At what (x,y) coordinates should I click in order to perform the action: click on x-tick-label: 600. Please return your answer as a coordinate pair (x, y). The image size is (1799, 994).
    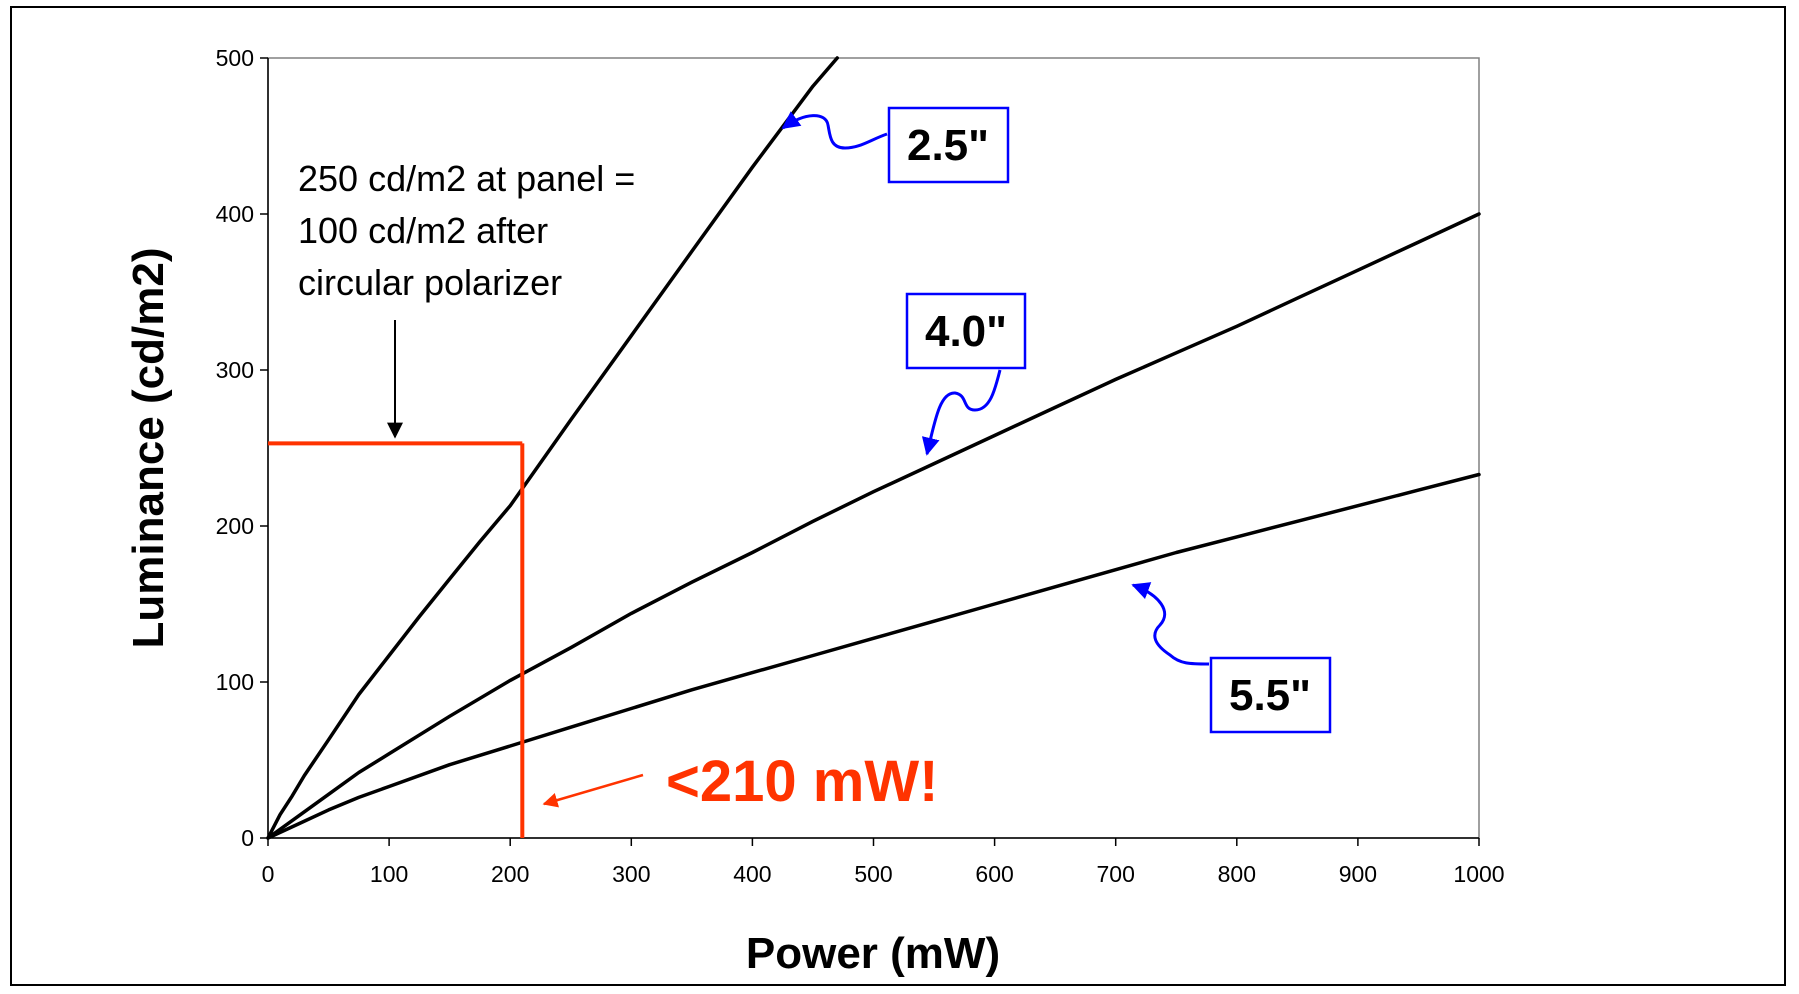
    Looking at the image, I should click on (994, 874).